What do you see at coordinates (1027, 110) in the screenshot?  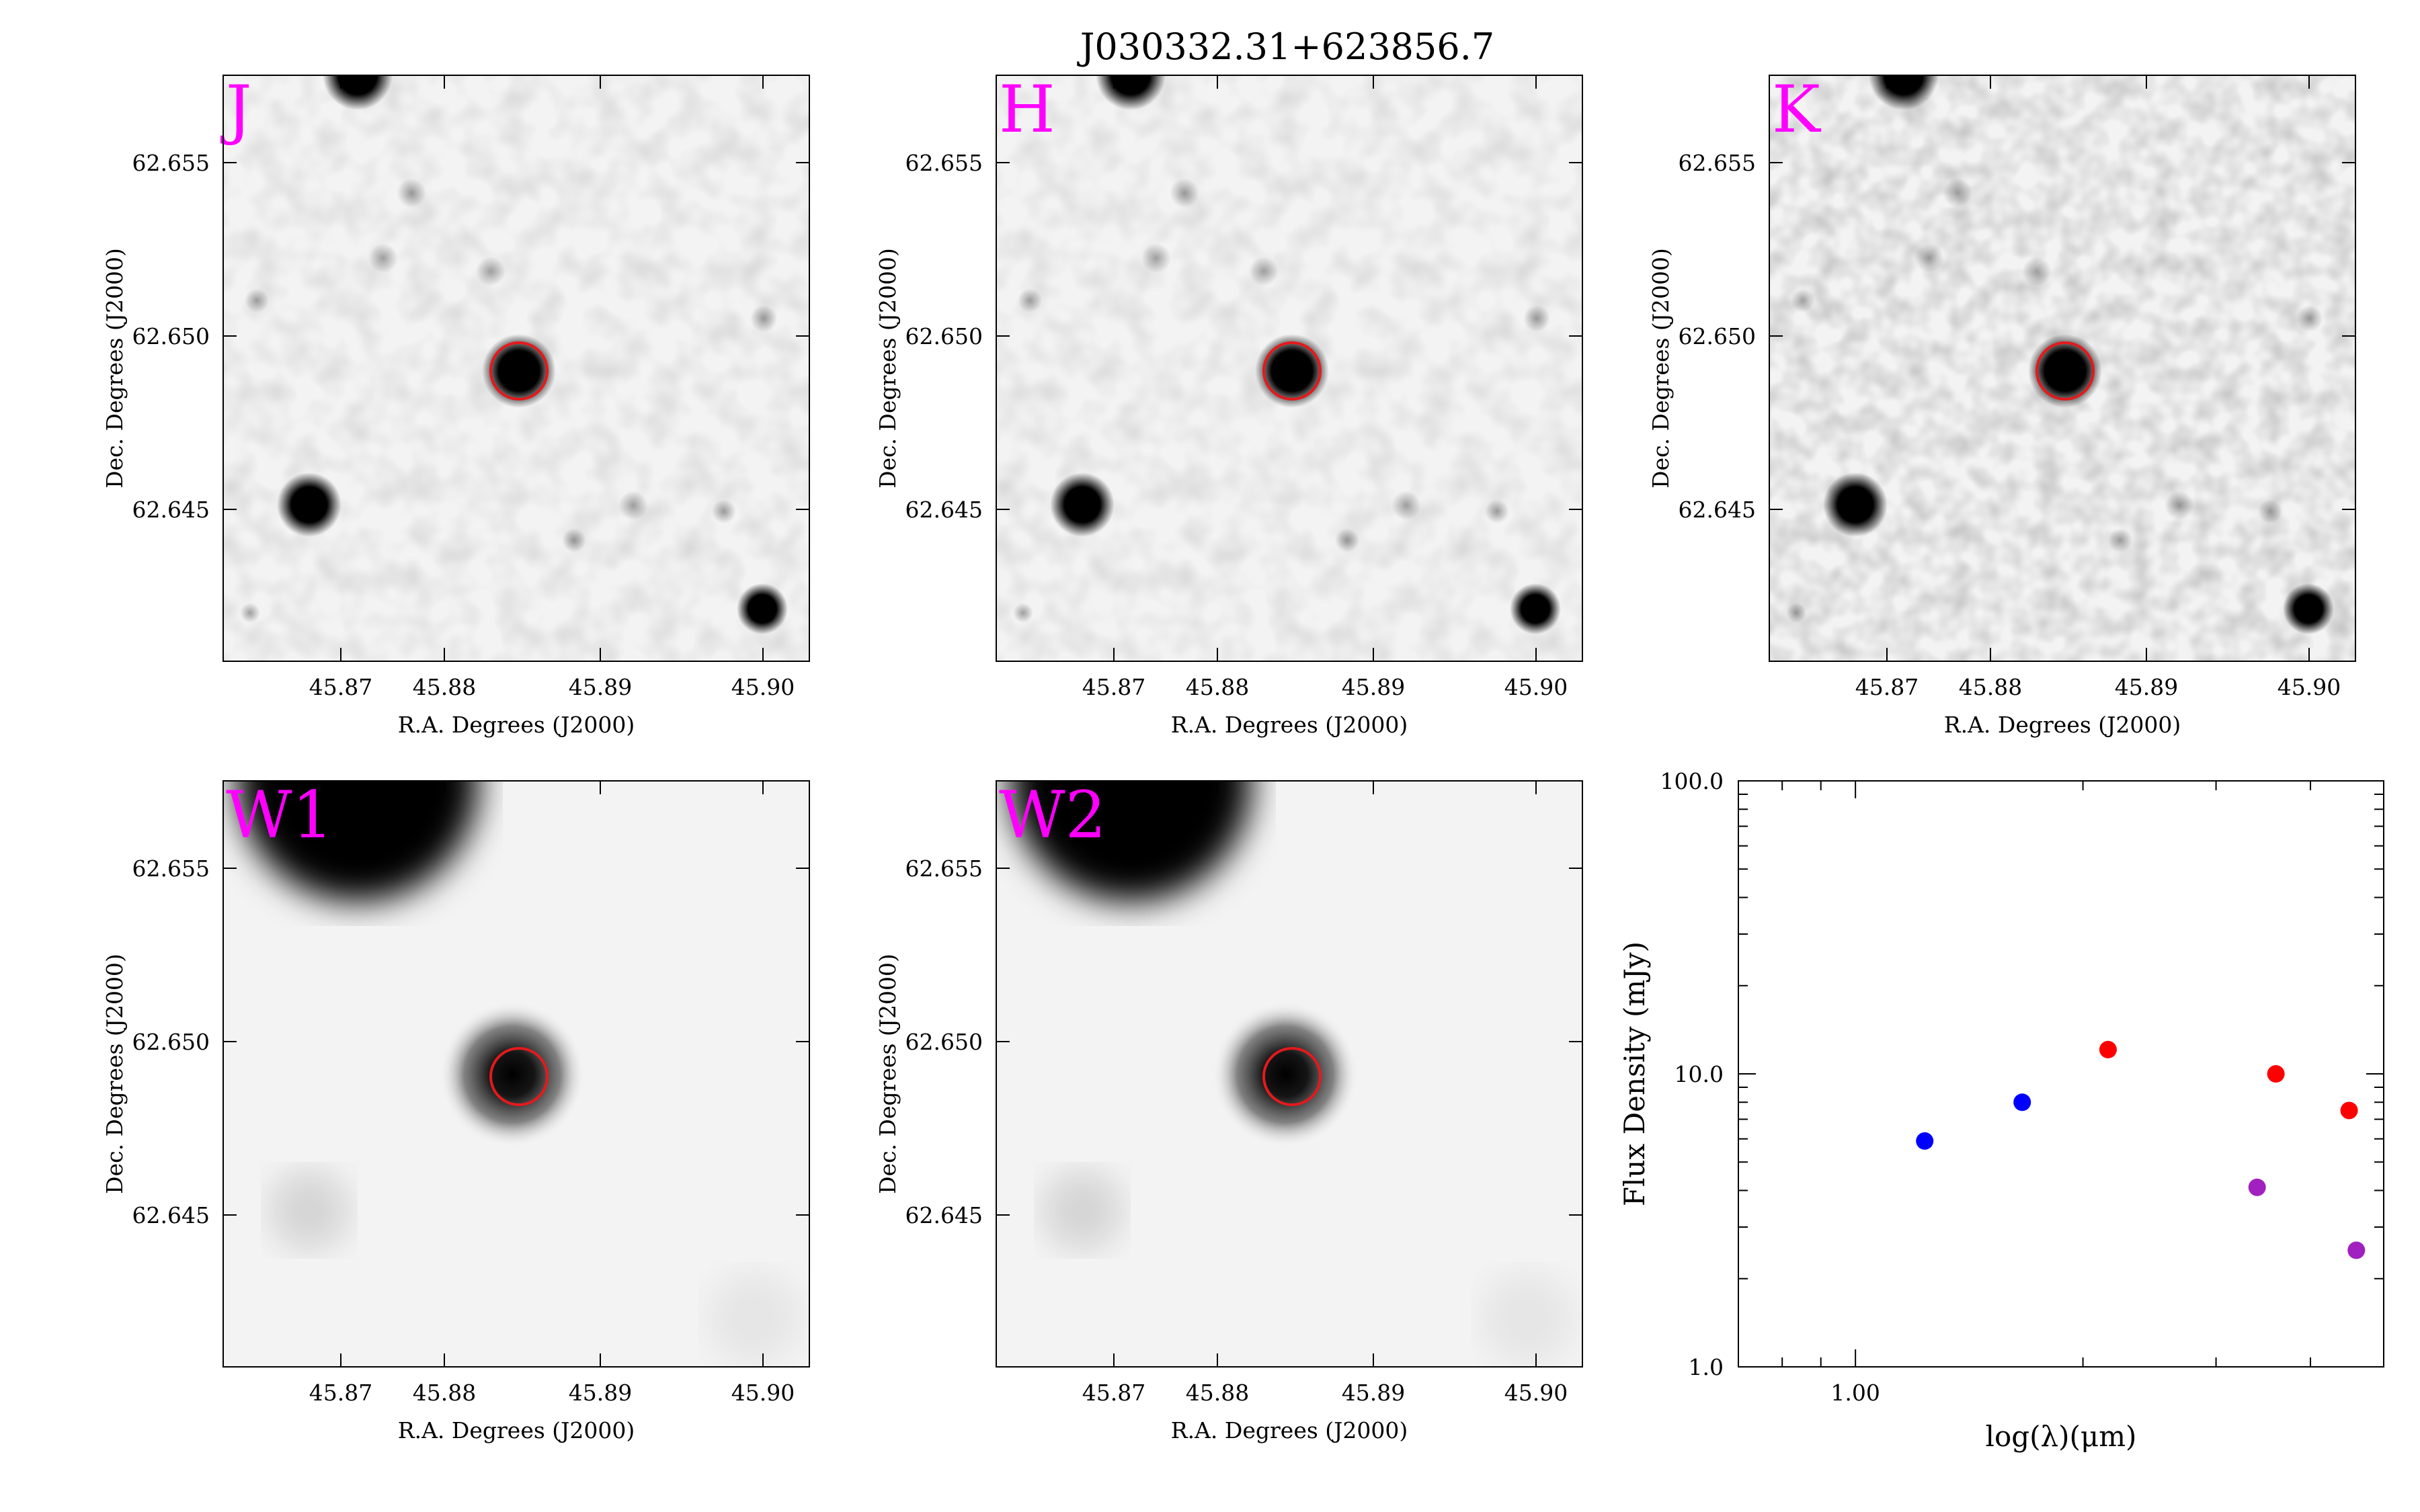 I see `band-label: H` at bounding box center [1027, 110].